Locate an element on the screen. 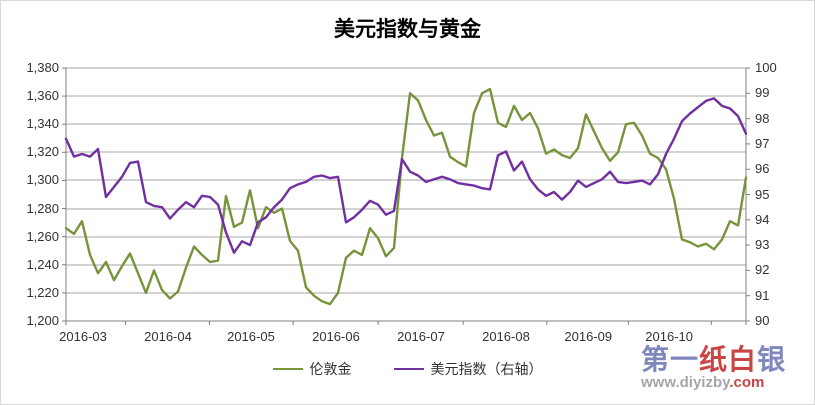 The height and width of the screenshot is (405, 815). x-axis-tick-label: 2016-09 is located at coordinates (588, 336).